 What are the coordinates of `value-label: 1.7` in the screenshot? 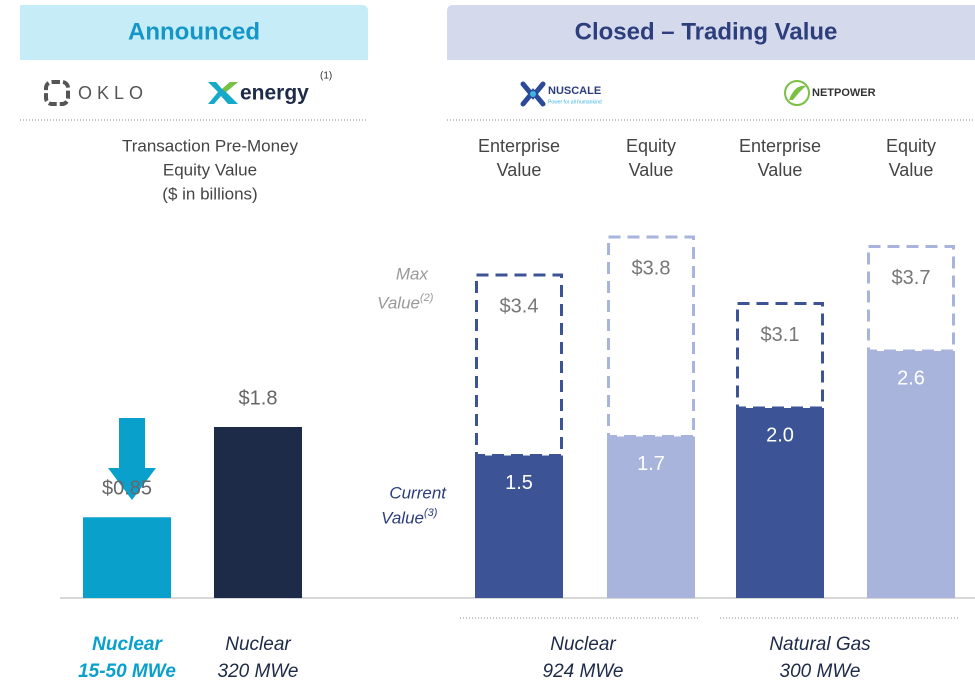 It's located at (651, 464).